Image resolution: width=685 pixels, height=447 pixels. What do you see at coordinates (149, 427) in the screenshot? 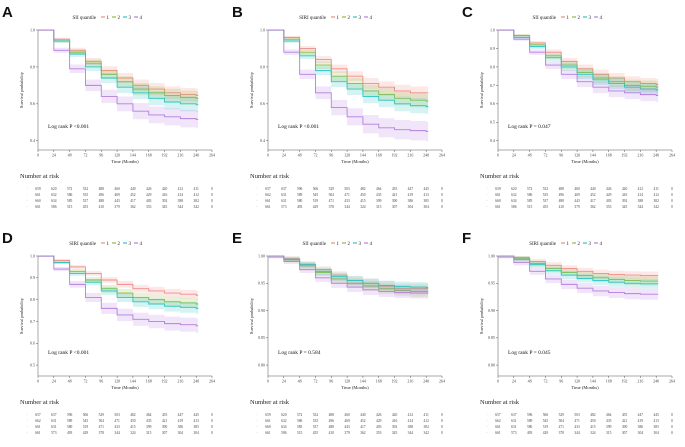
I see `risk-cell: 399` at bounding box center [149, 427].